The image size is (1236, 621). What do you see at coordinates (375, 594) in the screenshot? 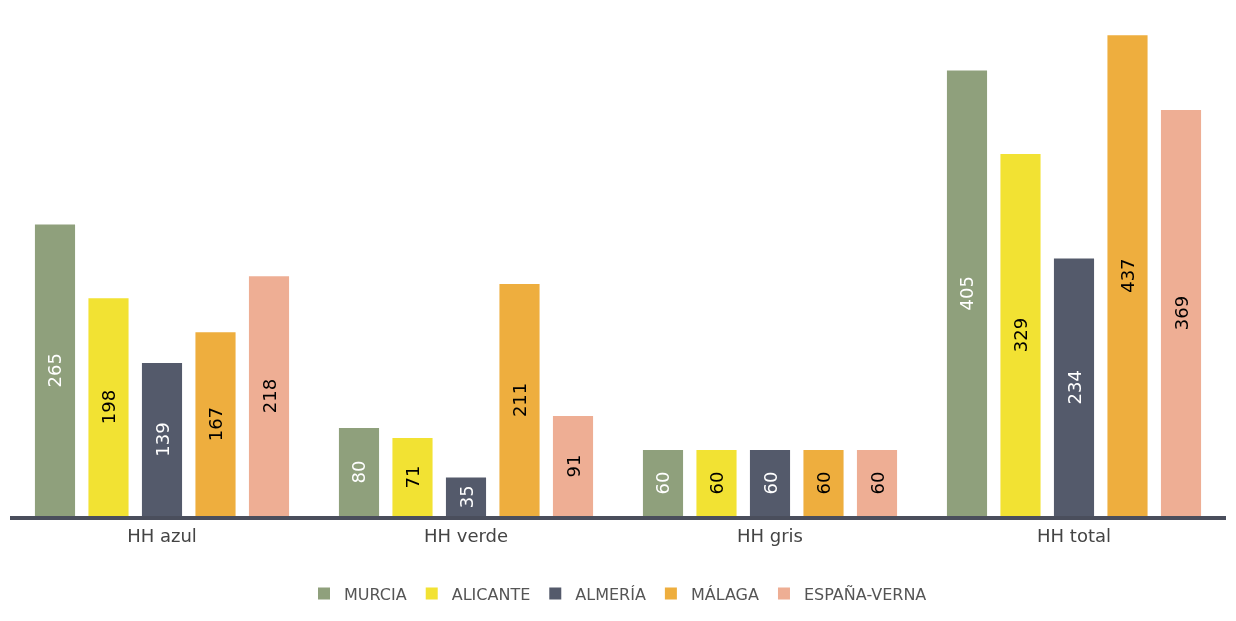
I see `legend-label: MURCIA` at bounding box center [375, 594].